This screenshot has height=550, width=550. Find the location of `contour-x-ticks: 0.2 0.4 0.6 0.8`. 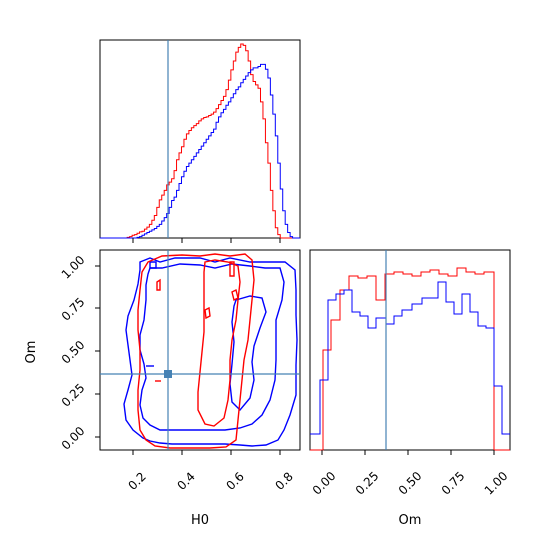

contour-x-ticks: 0.2 0.4 0.6 0.8 is located at coordinates (210, 471).